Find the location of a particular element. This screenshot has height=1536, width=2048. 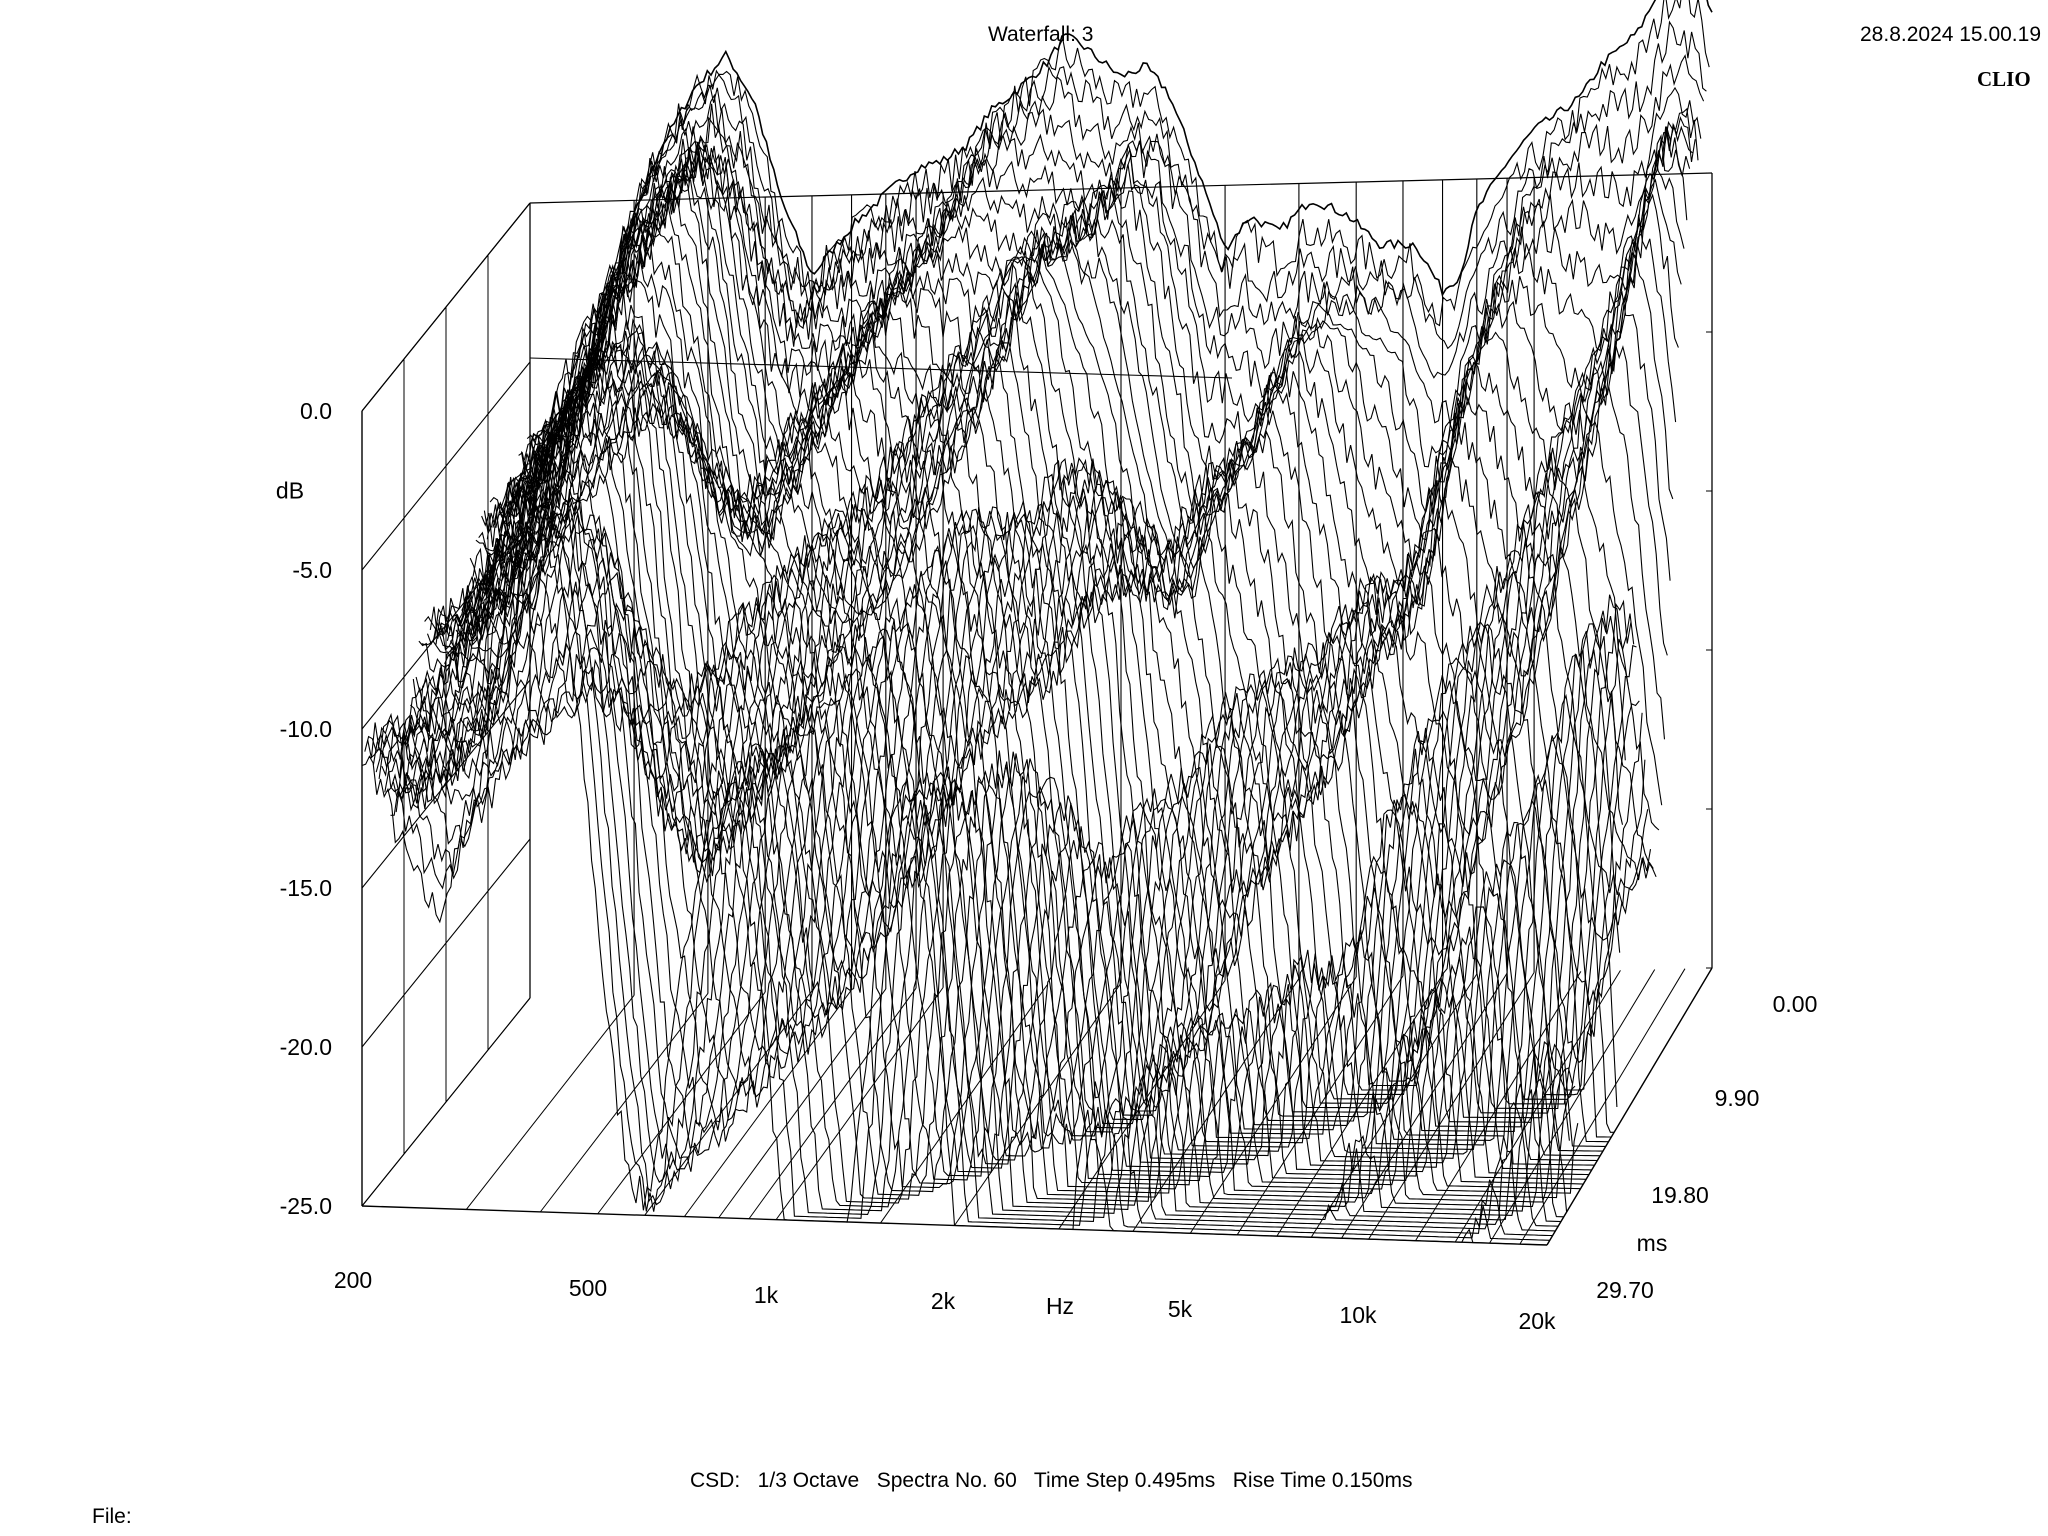

y-tick-label: 0.0 is located at coordinates (316, 411).